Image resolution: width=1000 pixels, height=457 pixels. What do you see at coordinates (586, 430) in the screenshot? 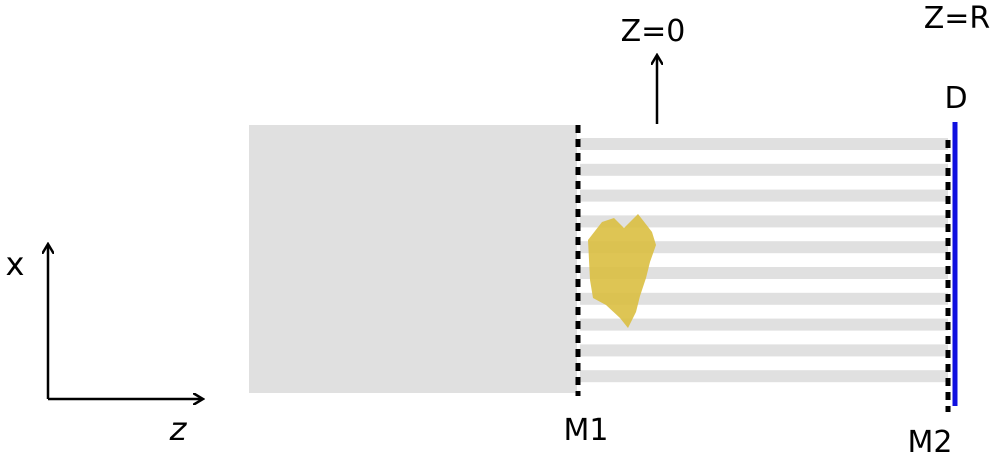
I see `label-m1: M1` at bounding box center [586, 430].